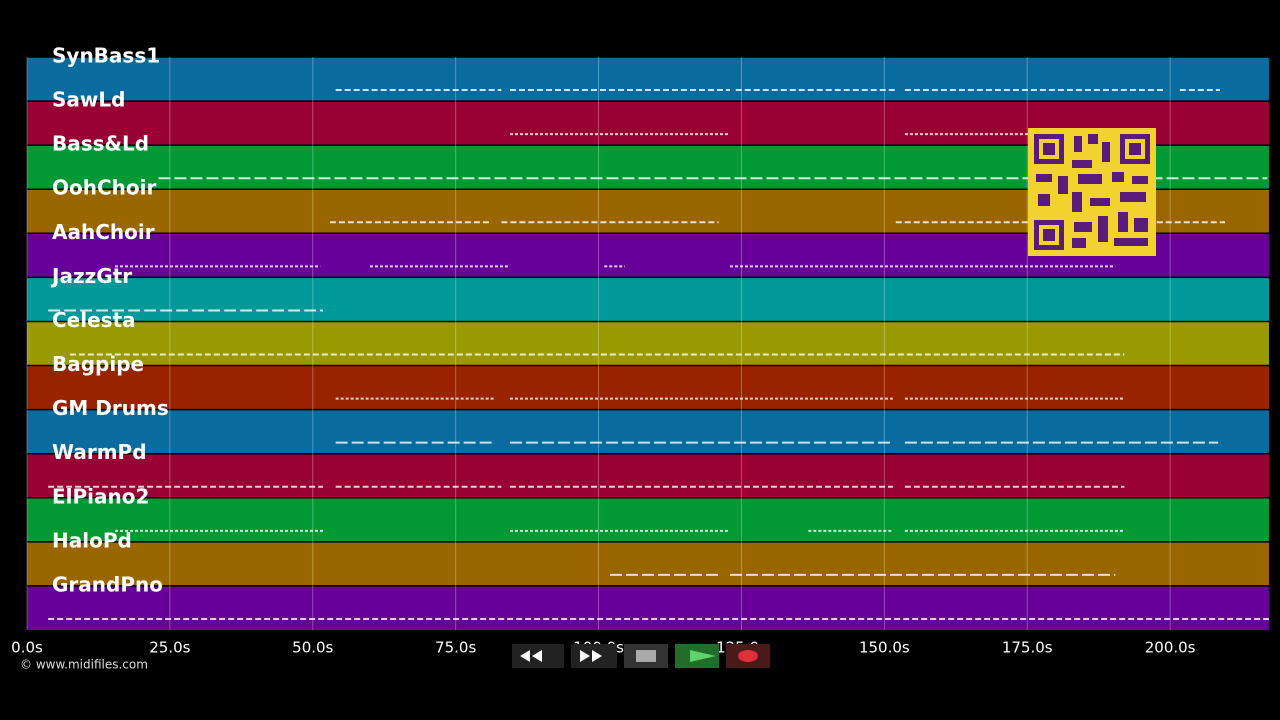 The width and height of the screenshot is (1280, 720). Describe the element at coordinates (110, 408) in the screenshot. I see `track-label: GM Drums` at that location.